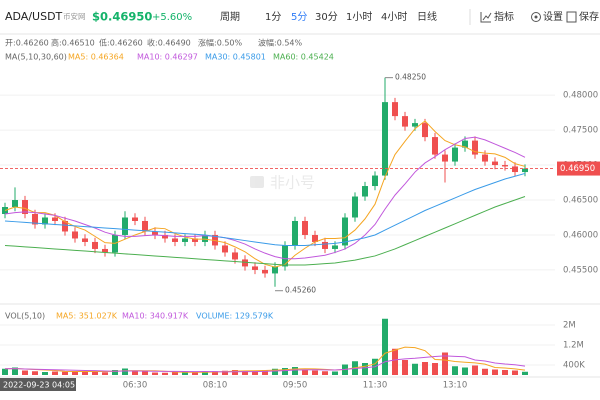  I want to click on save-tool: 保存, so click(582, 16).